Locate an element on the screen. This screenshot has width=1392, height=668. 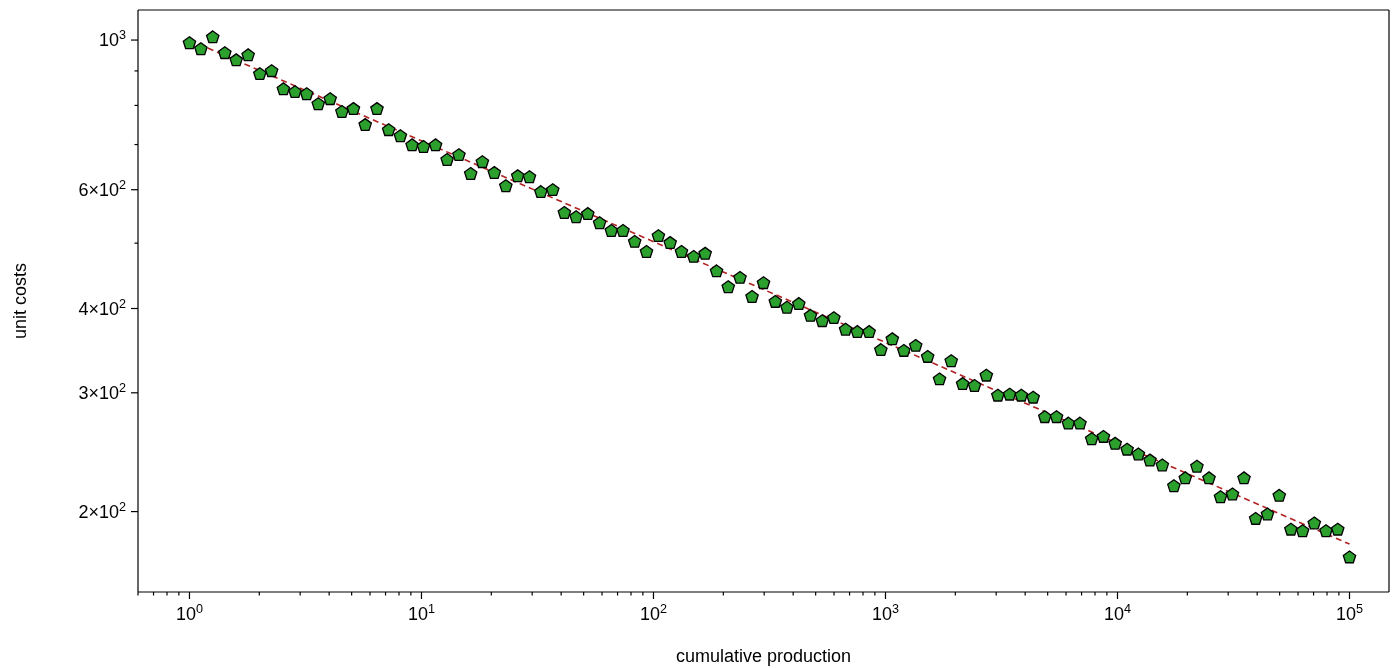
y-tick-label: 4×10$^{2}$ is located at coordinates (102, 307).